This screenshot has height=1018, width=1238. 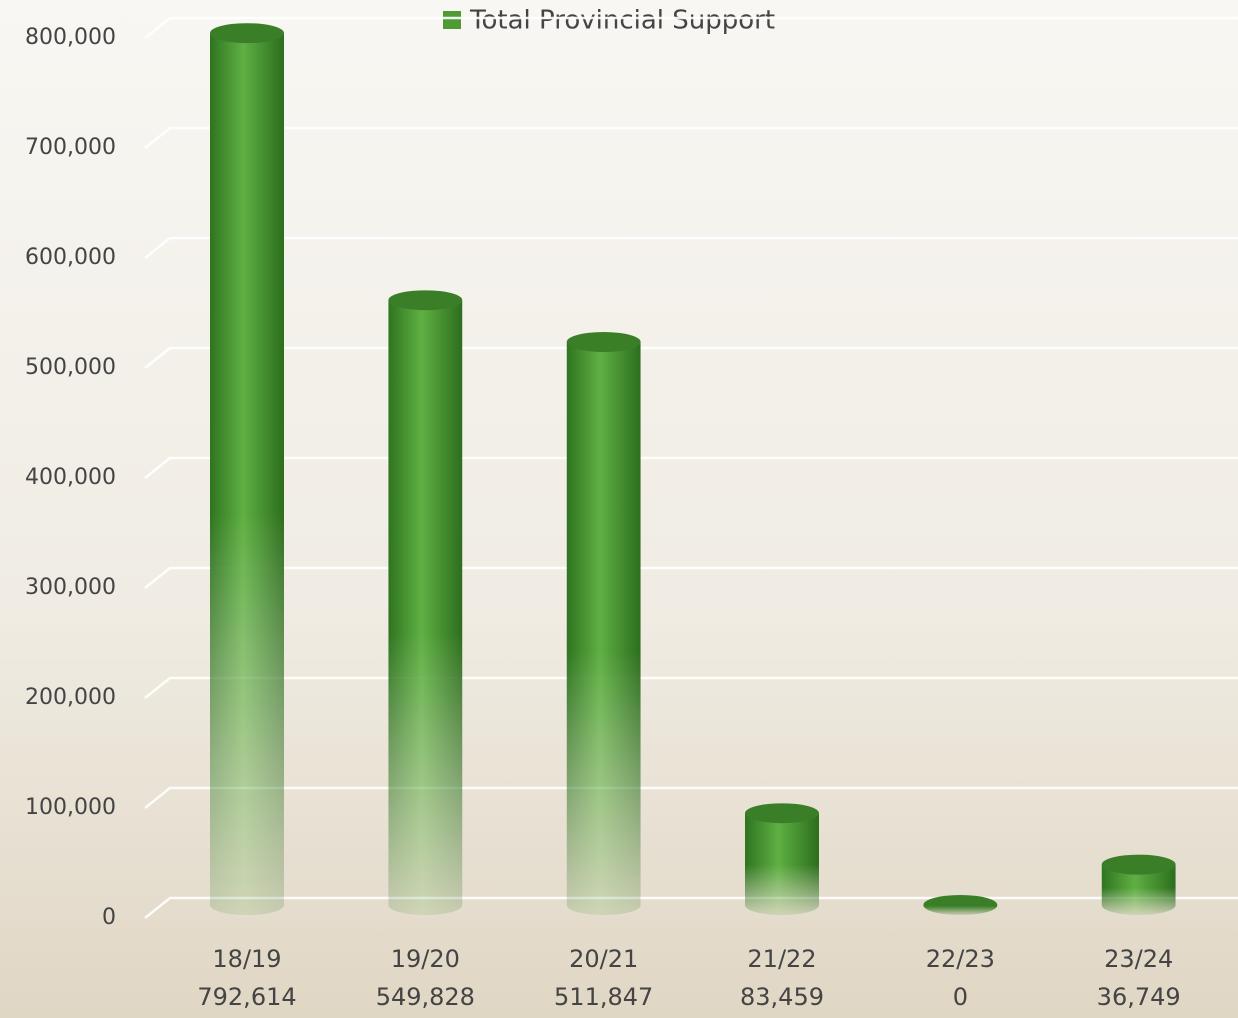 I want to click on legend-swatch, so click(x=452, y=20).